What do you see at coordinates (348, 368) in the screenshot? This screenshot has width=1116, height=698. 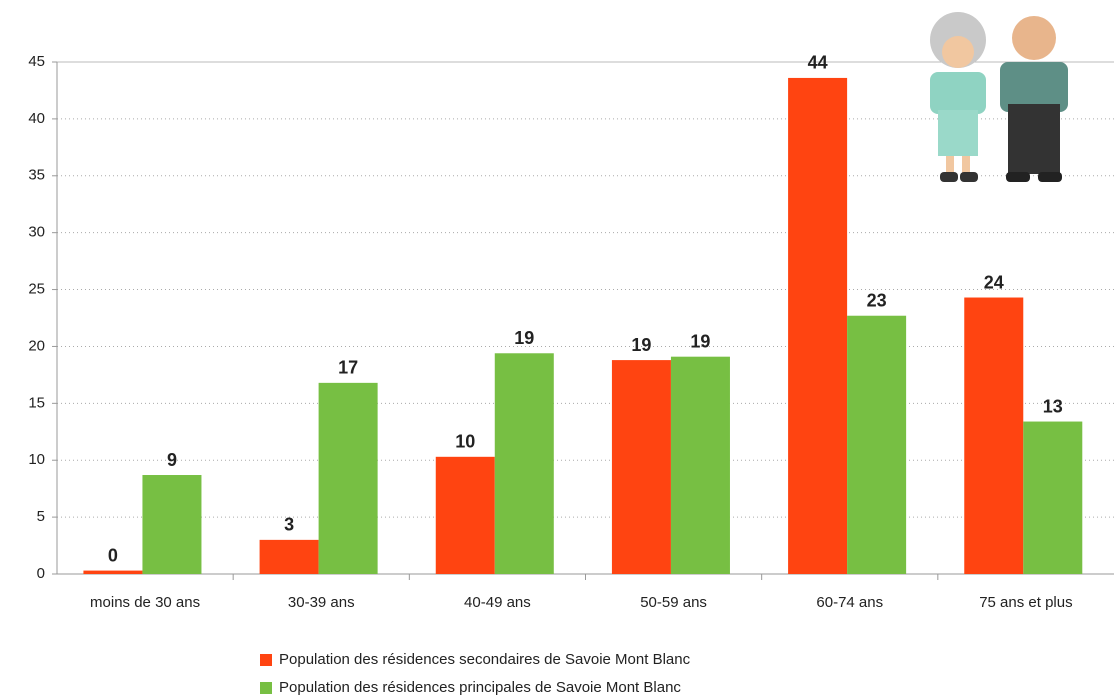 I see `value-label: 17` at bounding box center [348, 368].